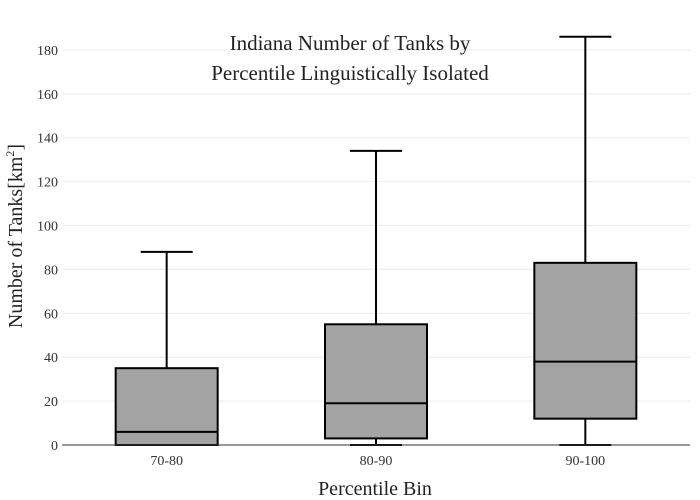  I want to click on y-tick-label-140: 140, so click(47, 139).